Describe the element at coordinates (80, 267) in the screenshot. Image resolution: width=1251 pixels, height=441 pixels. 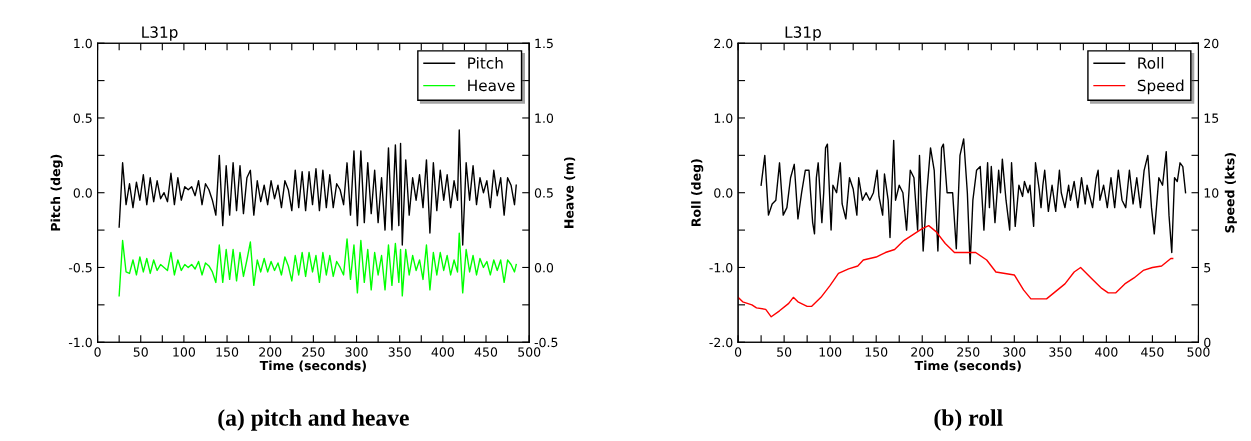
I see `y-tick-label: -0.5` at that location.